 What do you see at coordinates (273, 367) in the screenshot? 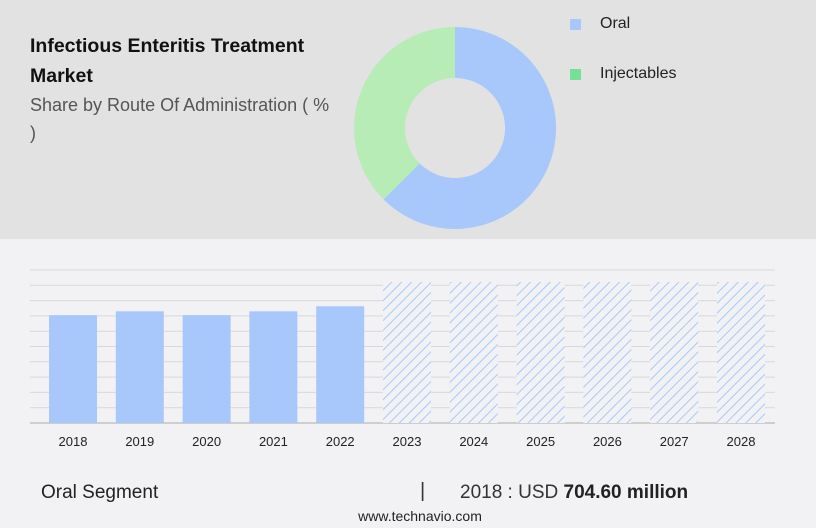
I see `bar-2021` at bounding box center [273, 367].